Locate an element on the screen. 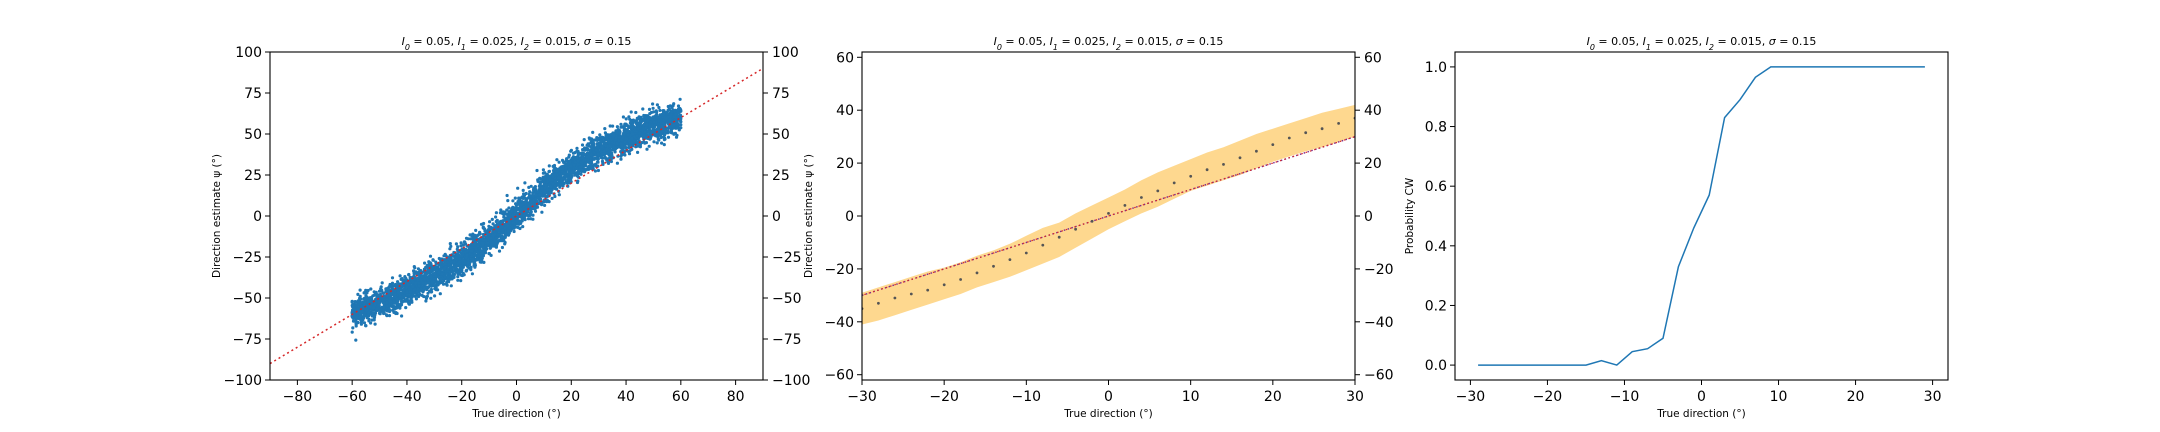 This screenshot has width=2160, height=432. x-tick-label: −10 is located at coordinates (1027, 397).